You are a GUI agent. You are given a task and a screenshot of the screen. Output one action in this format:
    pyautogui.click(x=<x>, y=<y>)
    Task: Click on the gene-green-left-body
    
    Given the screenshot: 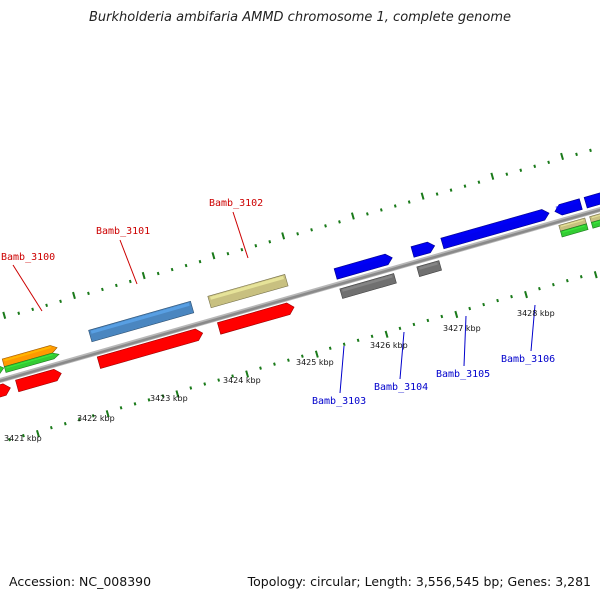 What is the action you would take?
    pyautogui.click(x=2, y=370)
    